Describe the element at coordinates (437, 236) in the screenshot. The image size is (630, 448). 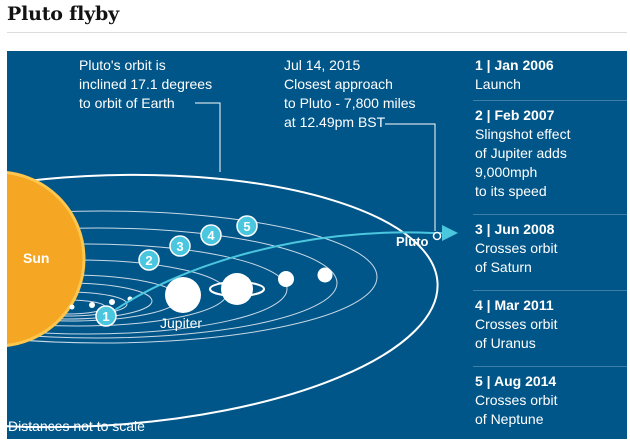
I see `pluto-icon` at that location.